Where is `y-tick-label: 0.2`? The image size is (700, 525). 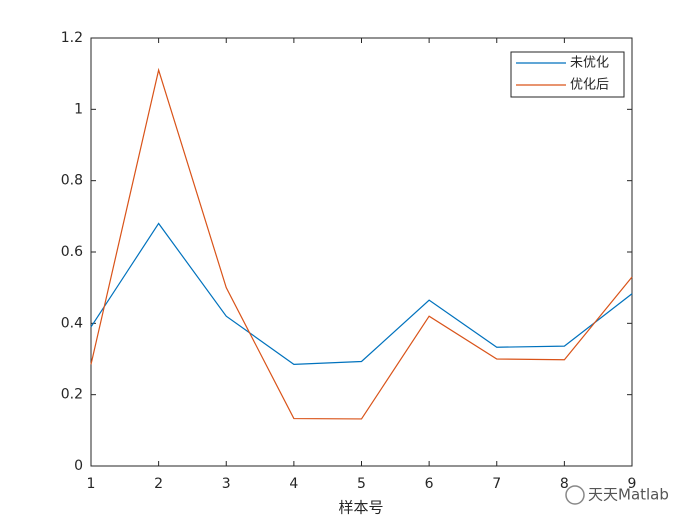
y-tick-label: 0.2 is located at coordinates (72, 395).